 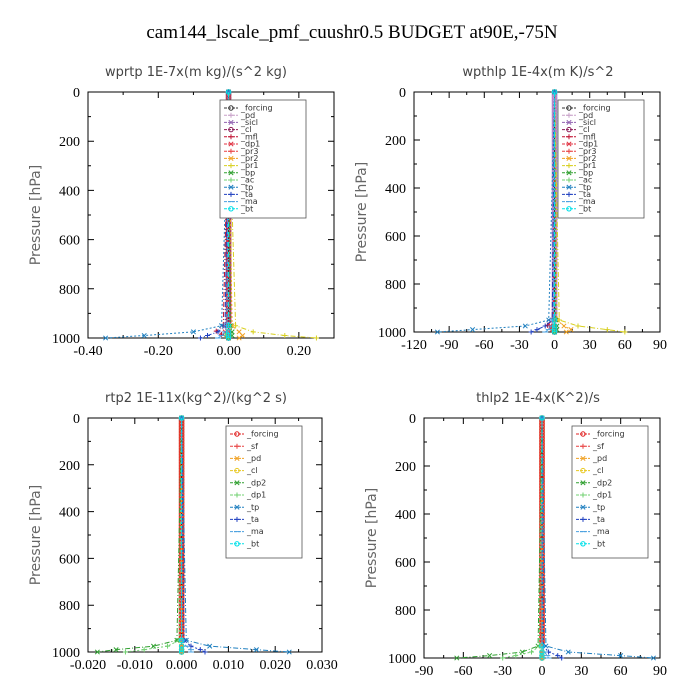 I want to click on y-tick-label: 600, so click(x=405, y=563).